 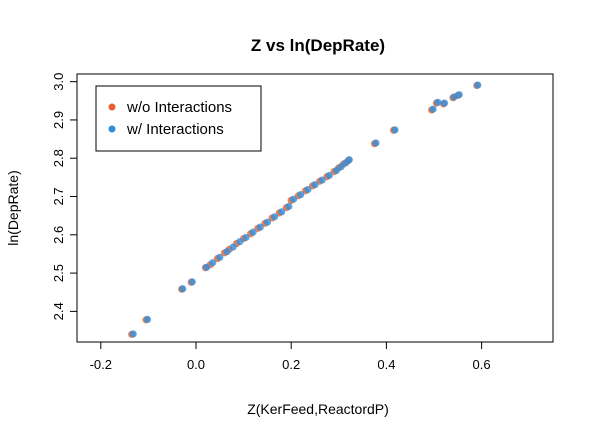 What do you see at coordinates (386, 364) in the screenshot?
I see `x-tick-label: 0.4` at bounding box center [386, 364].